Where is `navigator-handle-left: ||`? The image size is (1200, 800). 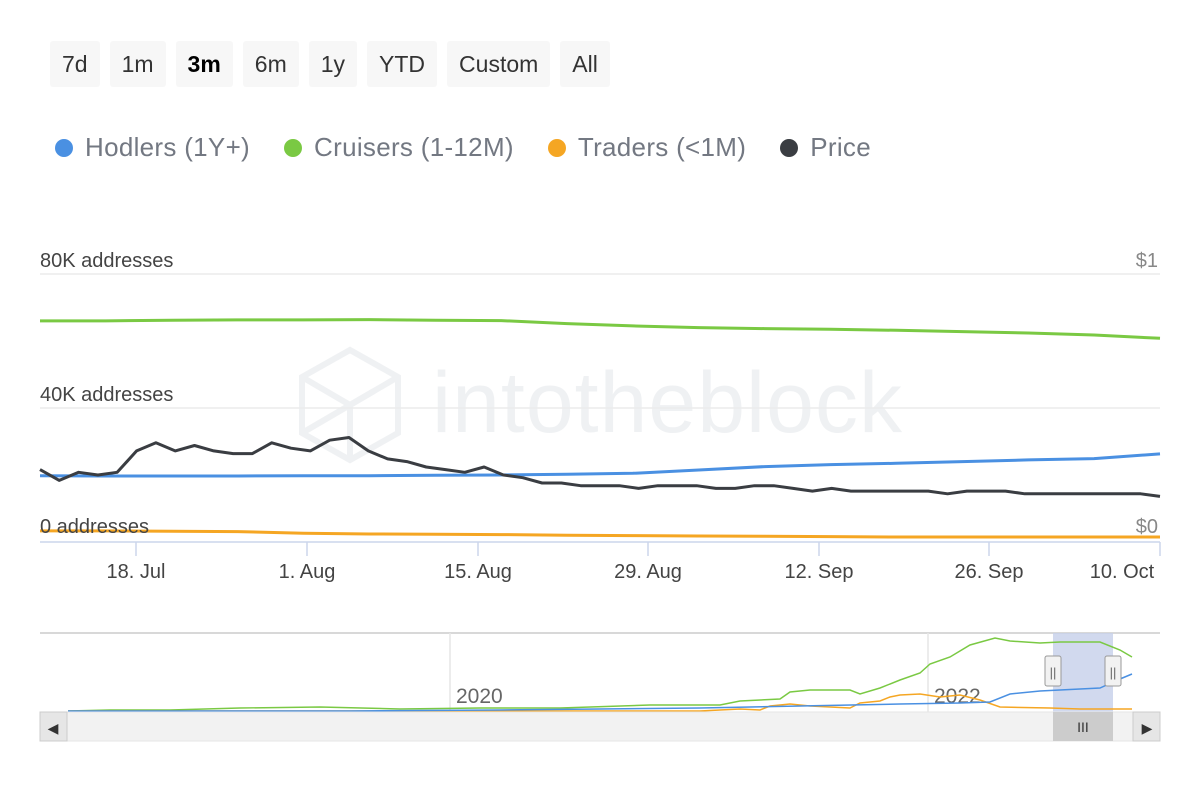
navigator-handle-left: || is located at coordinates (1053, 671).